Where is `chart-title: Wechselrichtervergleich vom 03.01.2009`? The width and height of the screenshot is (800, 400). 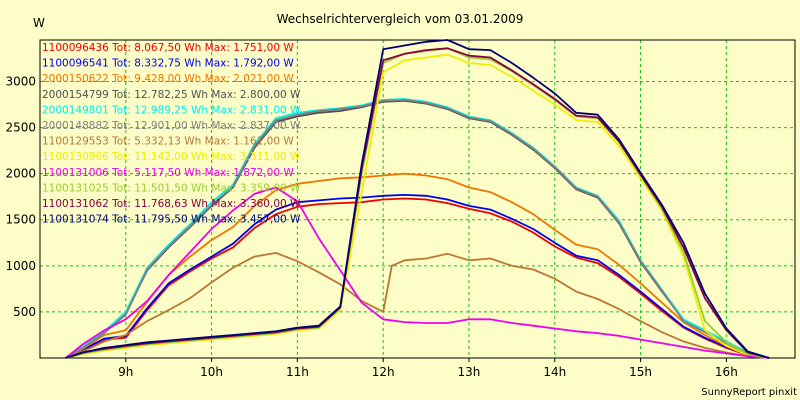
chart-title: Wechselrichtervergleich vom 03.01.2009 is located at coordinates (400, 19).